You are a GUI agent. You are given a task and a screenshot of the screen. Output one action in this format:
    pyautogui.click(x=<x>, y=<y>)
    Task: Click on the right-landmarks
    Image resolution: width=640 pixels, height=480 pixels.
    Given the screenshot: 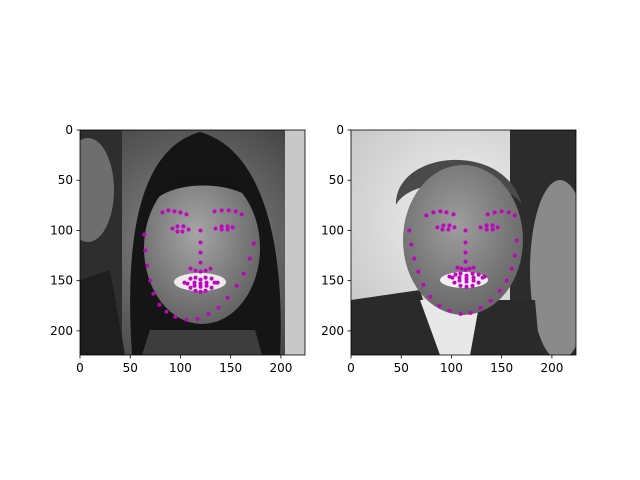 What is the action you would take?
    pyautogui.click(x=463, y=262)
    